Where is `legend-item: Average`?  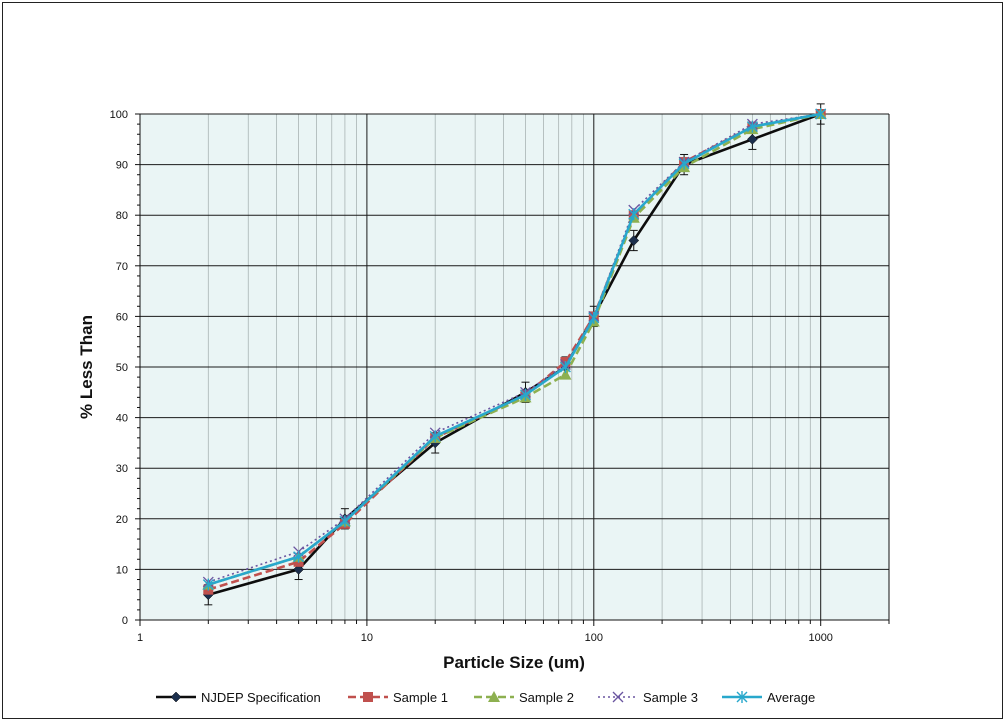 legend-item: Average is located at coordinates (768, 697).